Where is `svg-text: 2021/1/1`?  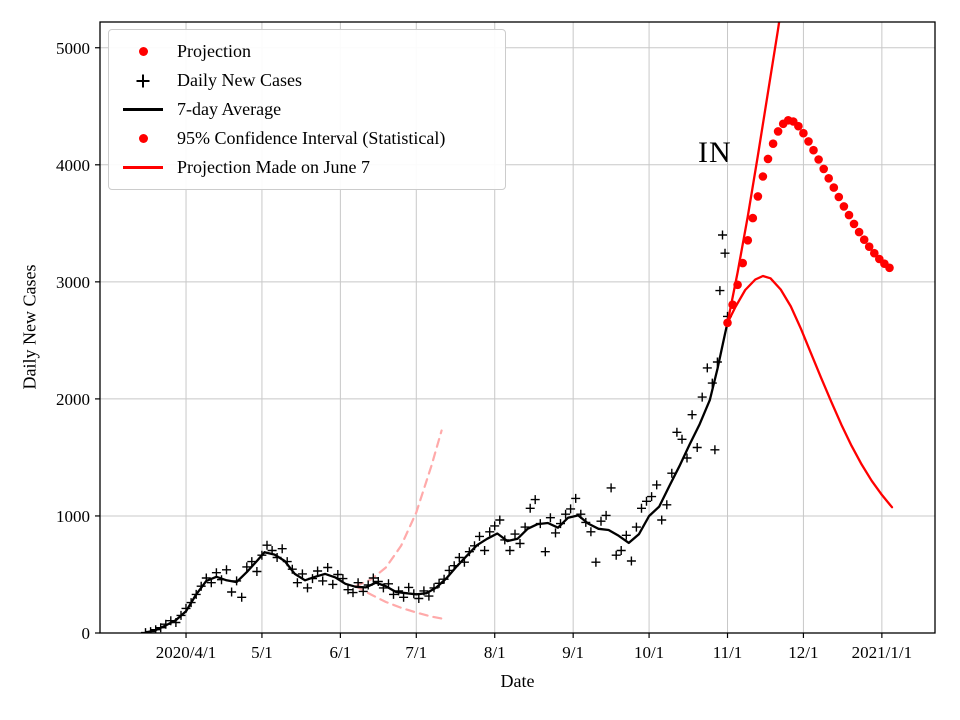
svg-text: 2021/1/1 is located at coordinates (882, 652).